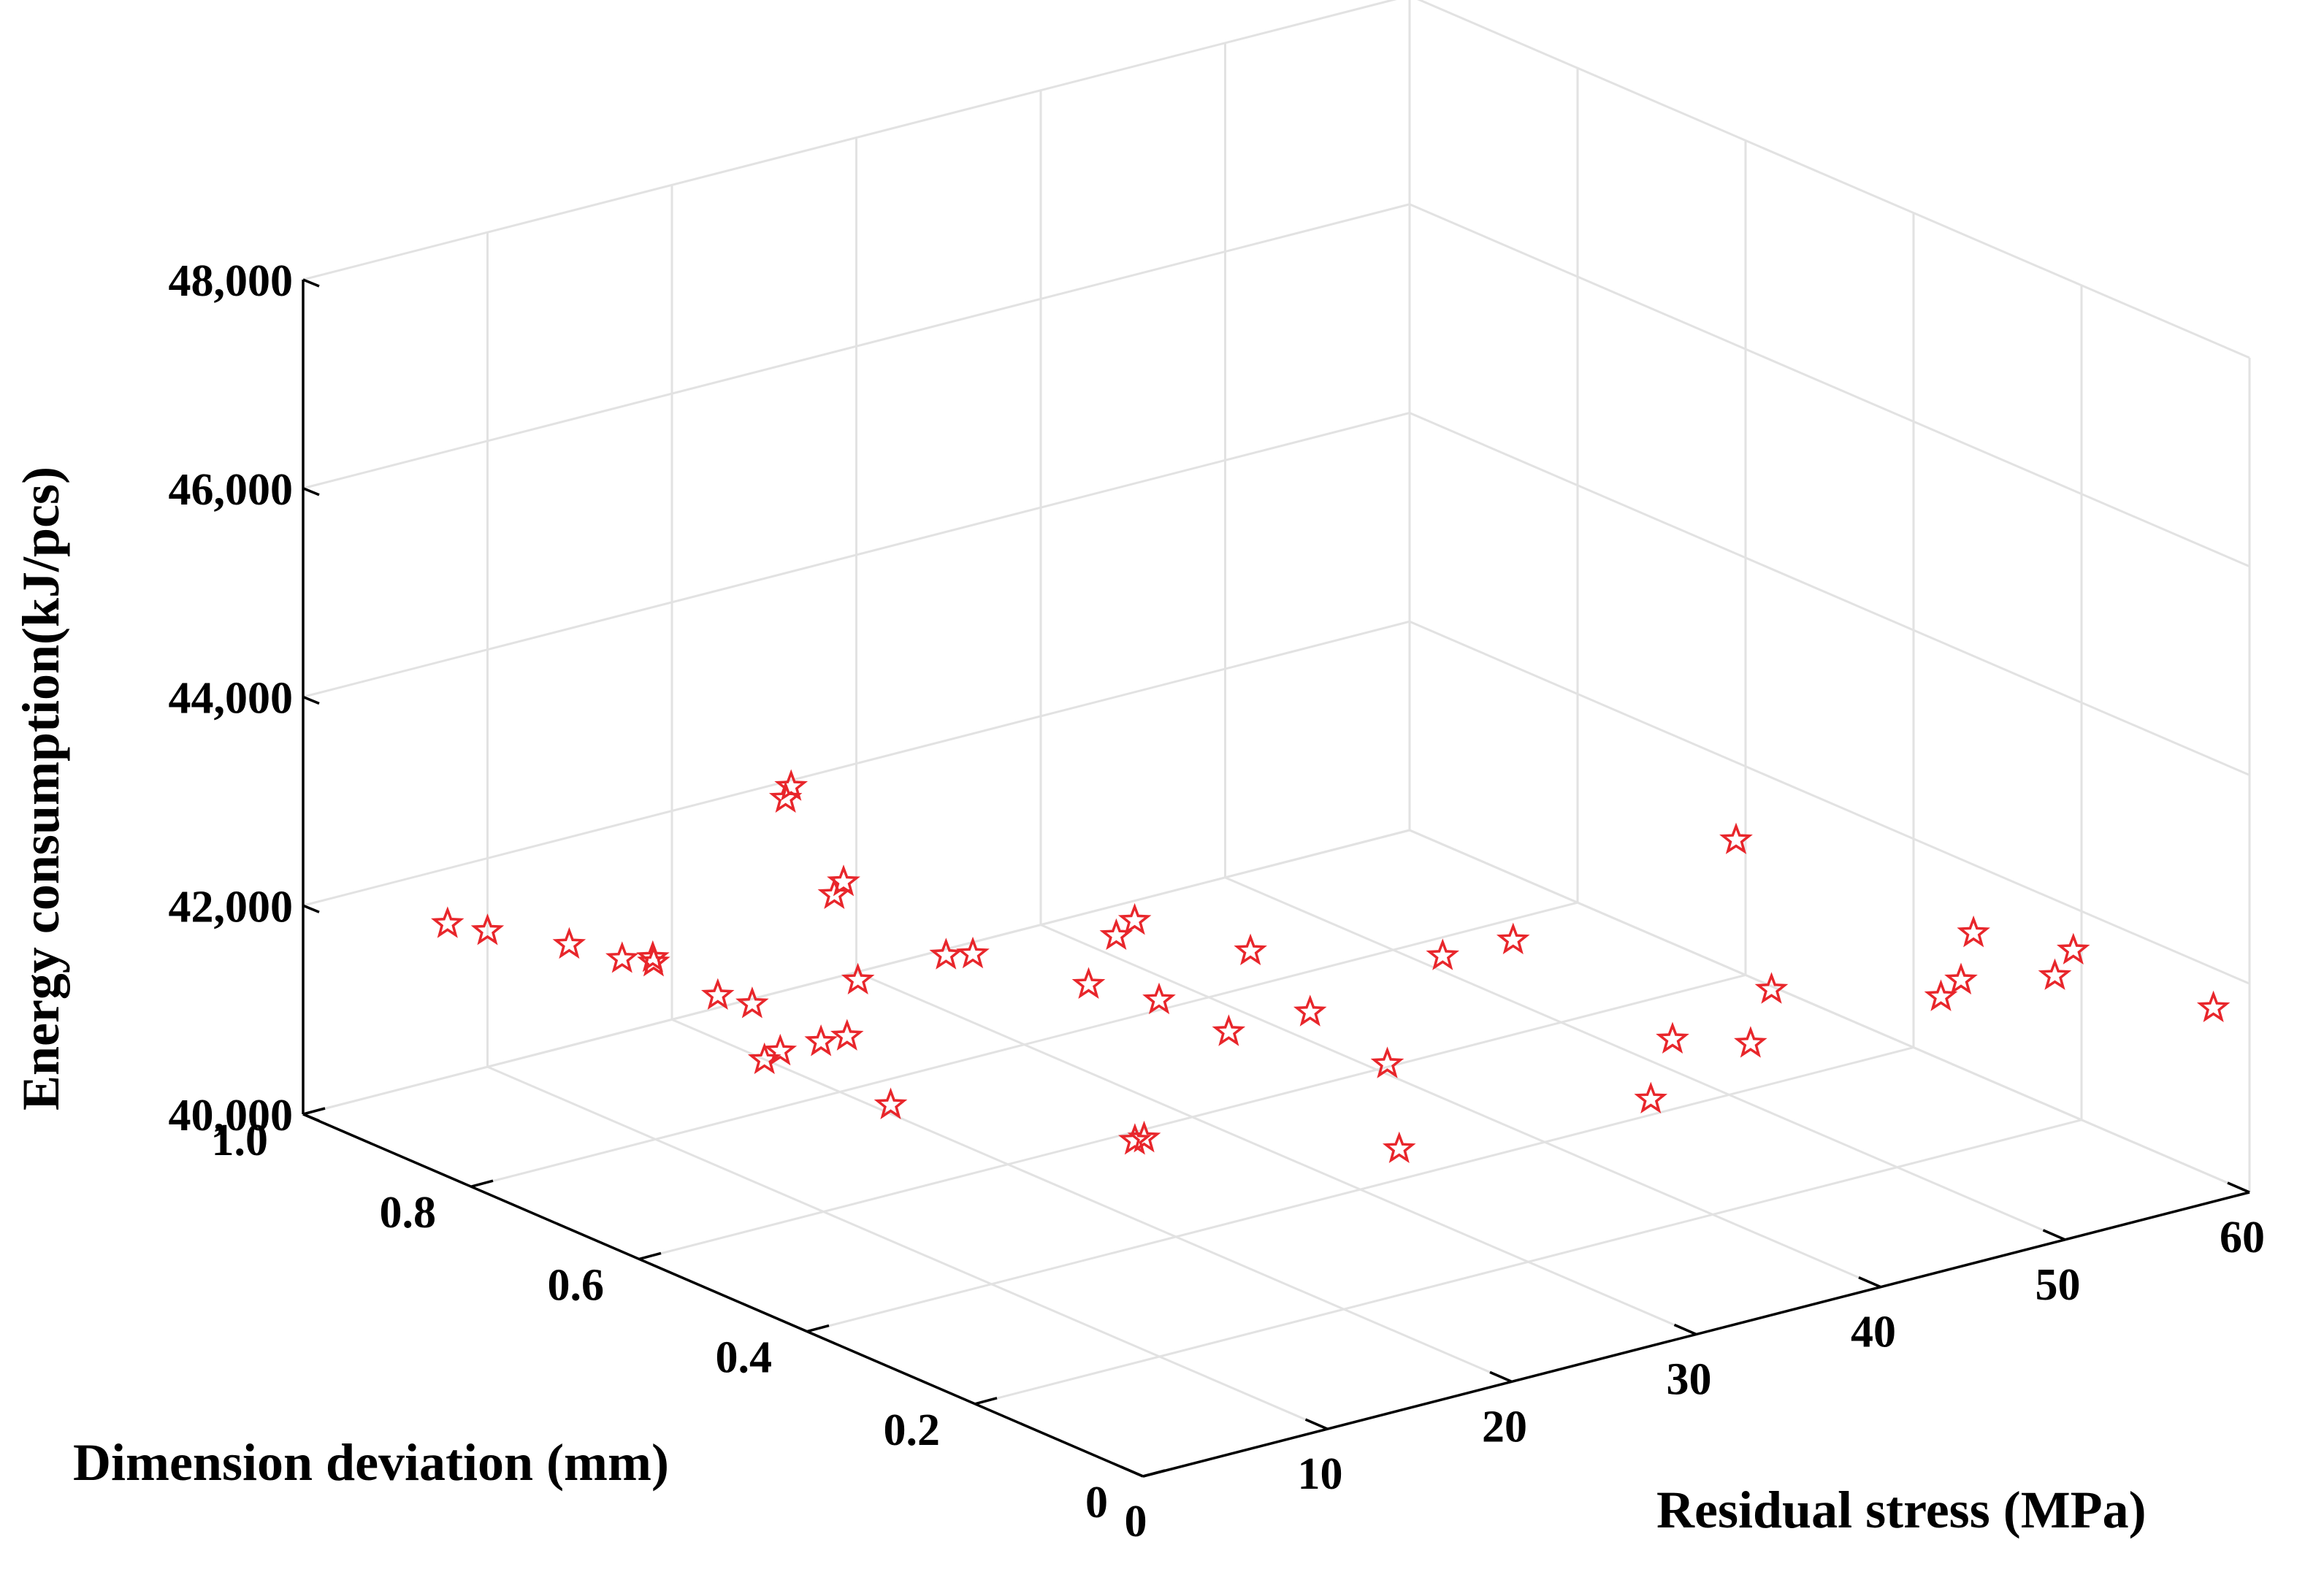 The image size is (2324, 1580). I want to click on y-tick-label: 0.8, so click(409, 1213).